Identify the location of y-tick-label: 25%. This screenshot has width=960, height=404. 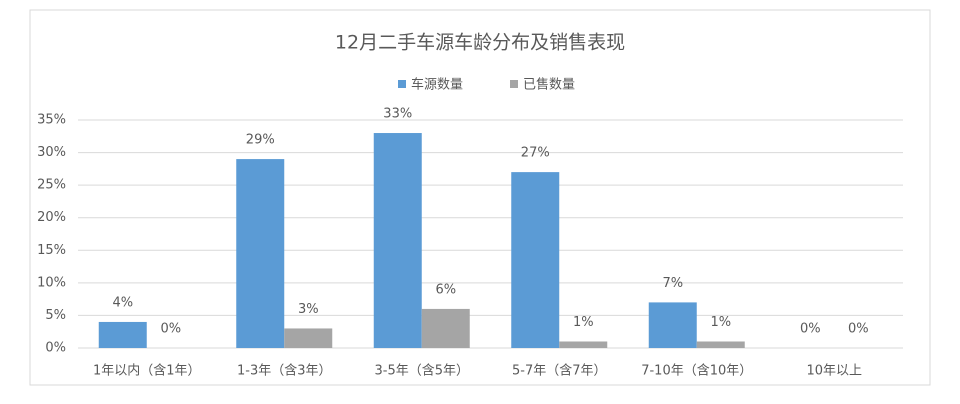
(51, 185).